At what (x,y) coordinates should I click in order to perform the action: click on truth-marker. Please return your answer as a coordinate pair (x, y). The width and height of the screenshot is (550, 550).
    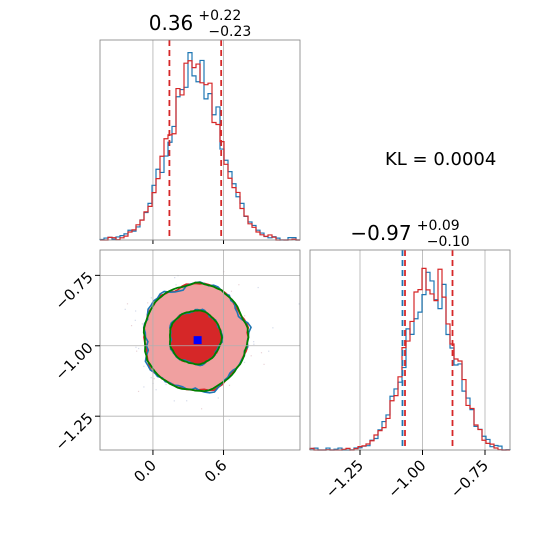
    Looking at the image, I should click on (197, 340).